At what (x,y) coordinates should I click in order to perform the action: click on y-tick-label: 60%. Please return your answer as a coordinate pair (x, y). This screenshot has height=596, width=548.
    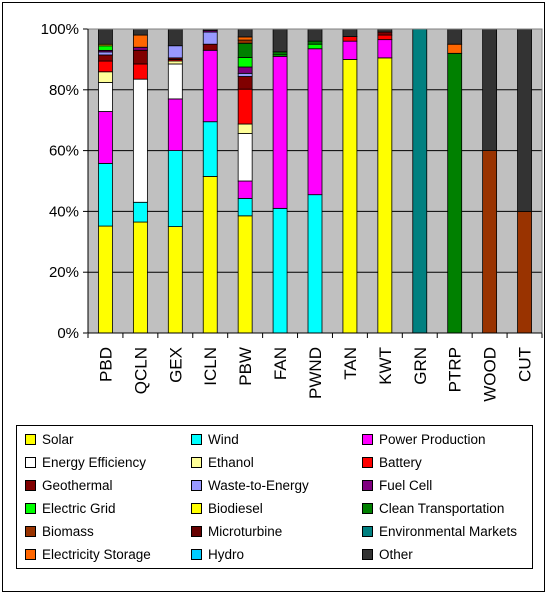
    Looking at the image, I should click on (64, 151).